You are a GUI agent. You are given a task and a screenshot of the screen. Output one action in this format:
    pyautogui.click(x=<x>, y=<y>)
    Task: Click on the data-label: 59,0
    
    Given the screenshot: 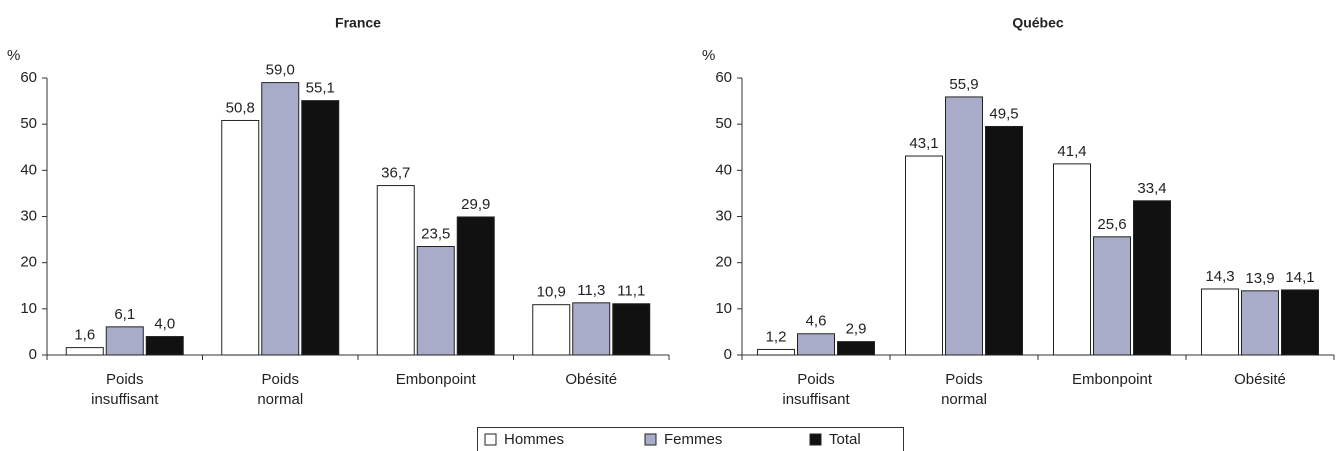 What is the action you would take?
    pyautogui.click(x=280, y=70)
    